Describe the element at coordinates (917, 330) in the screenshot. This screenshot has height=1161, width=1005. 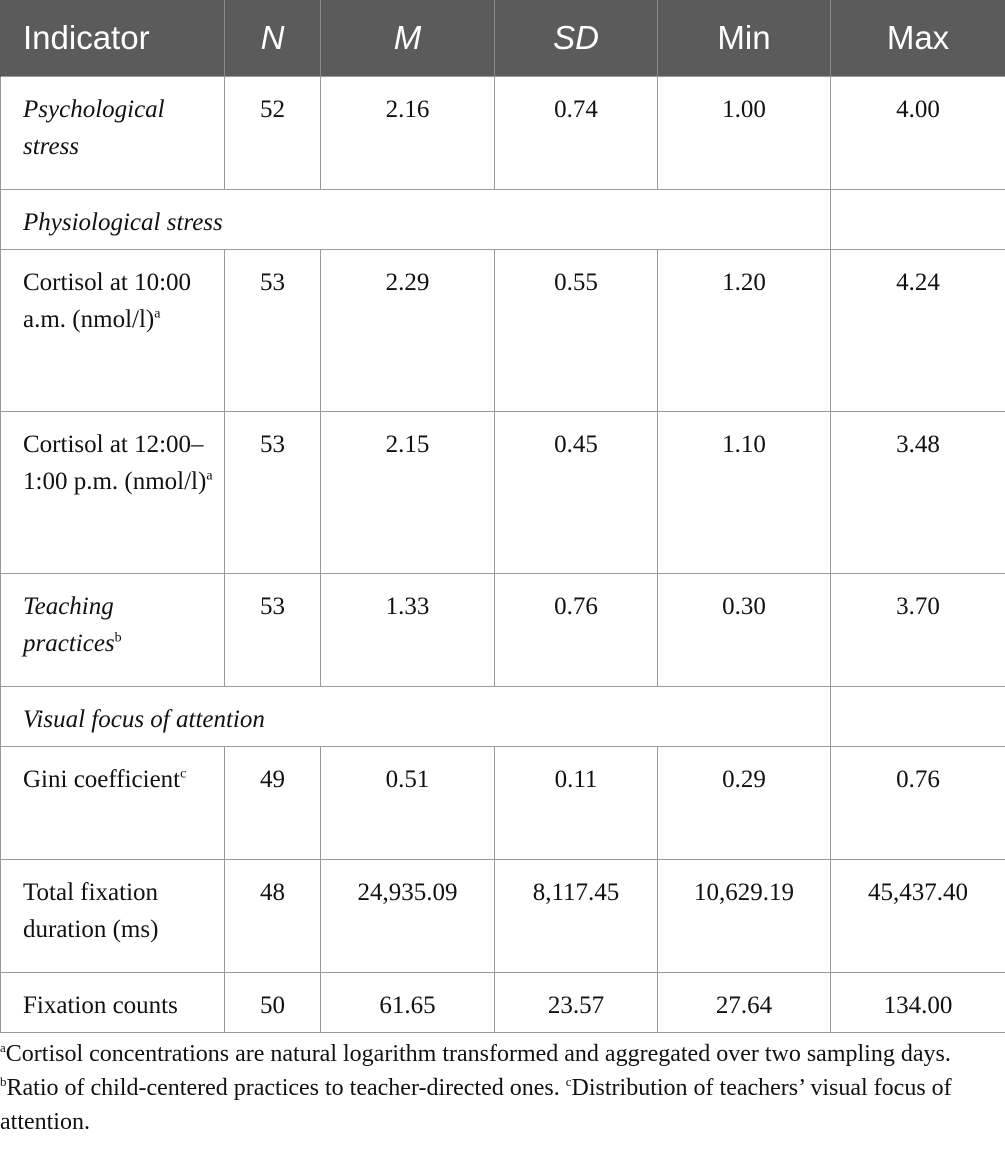
I see `cell-max: 4.24` at that location.